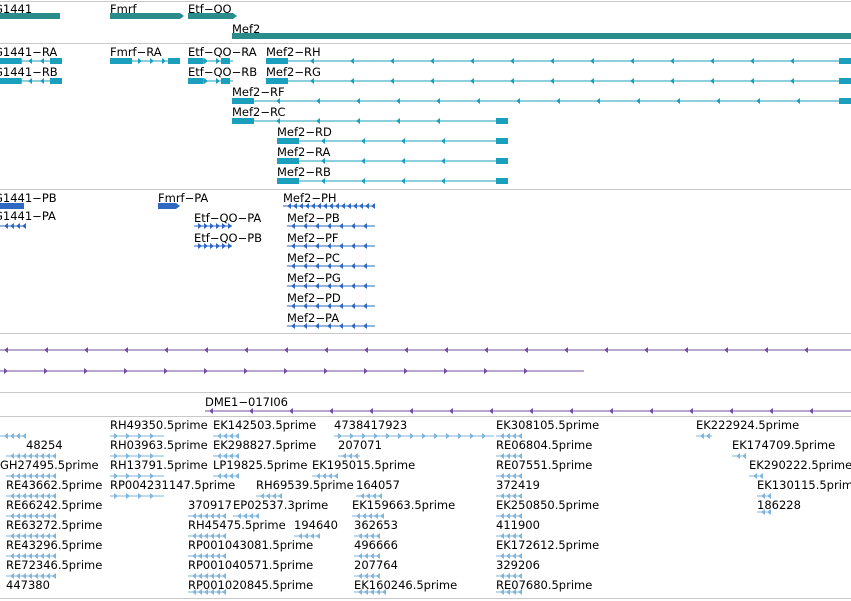 This screenshot has height=601, width=851. What do you see at coordinates (518, 565) in the screenshot?
I see `est-label: 329206` at bounding box center [518, 565].